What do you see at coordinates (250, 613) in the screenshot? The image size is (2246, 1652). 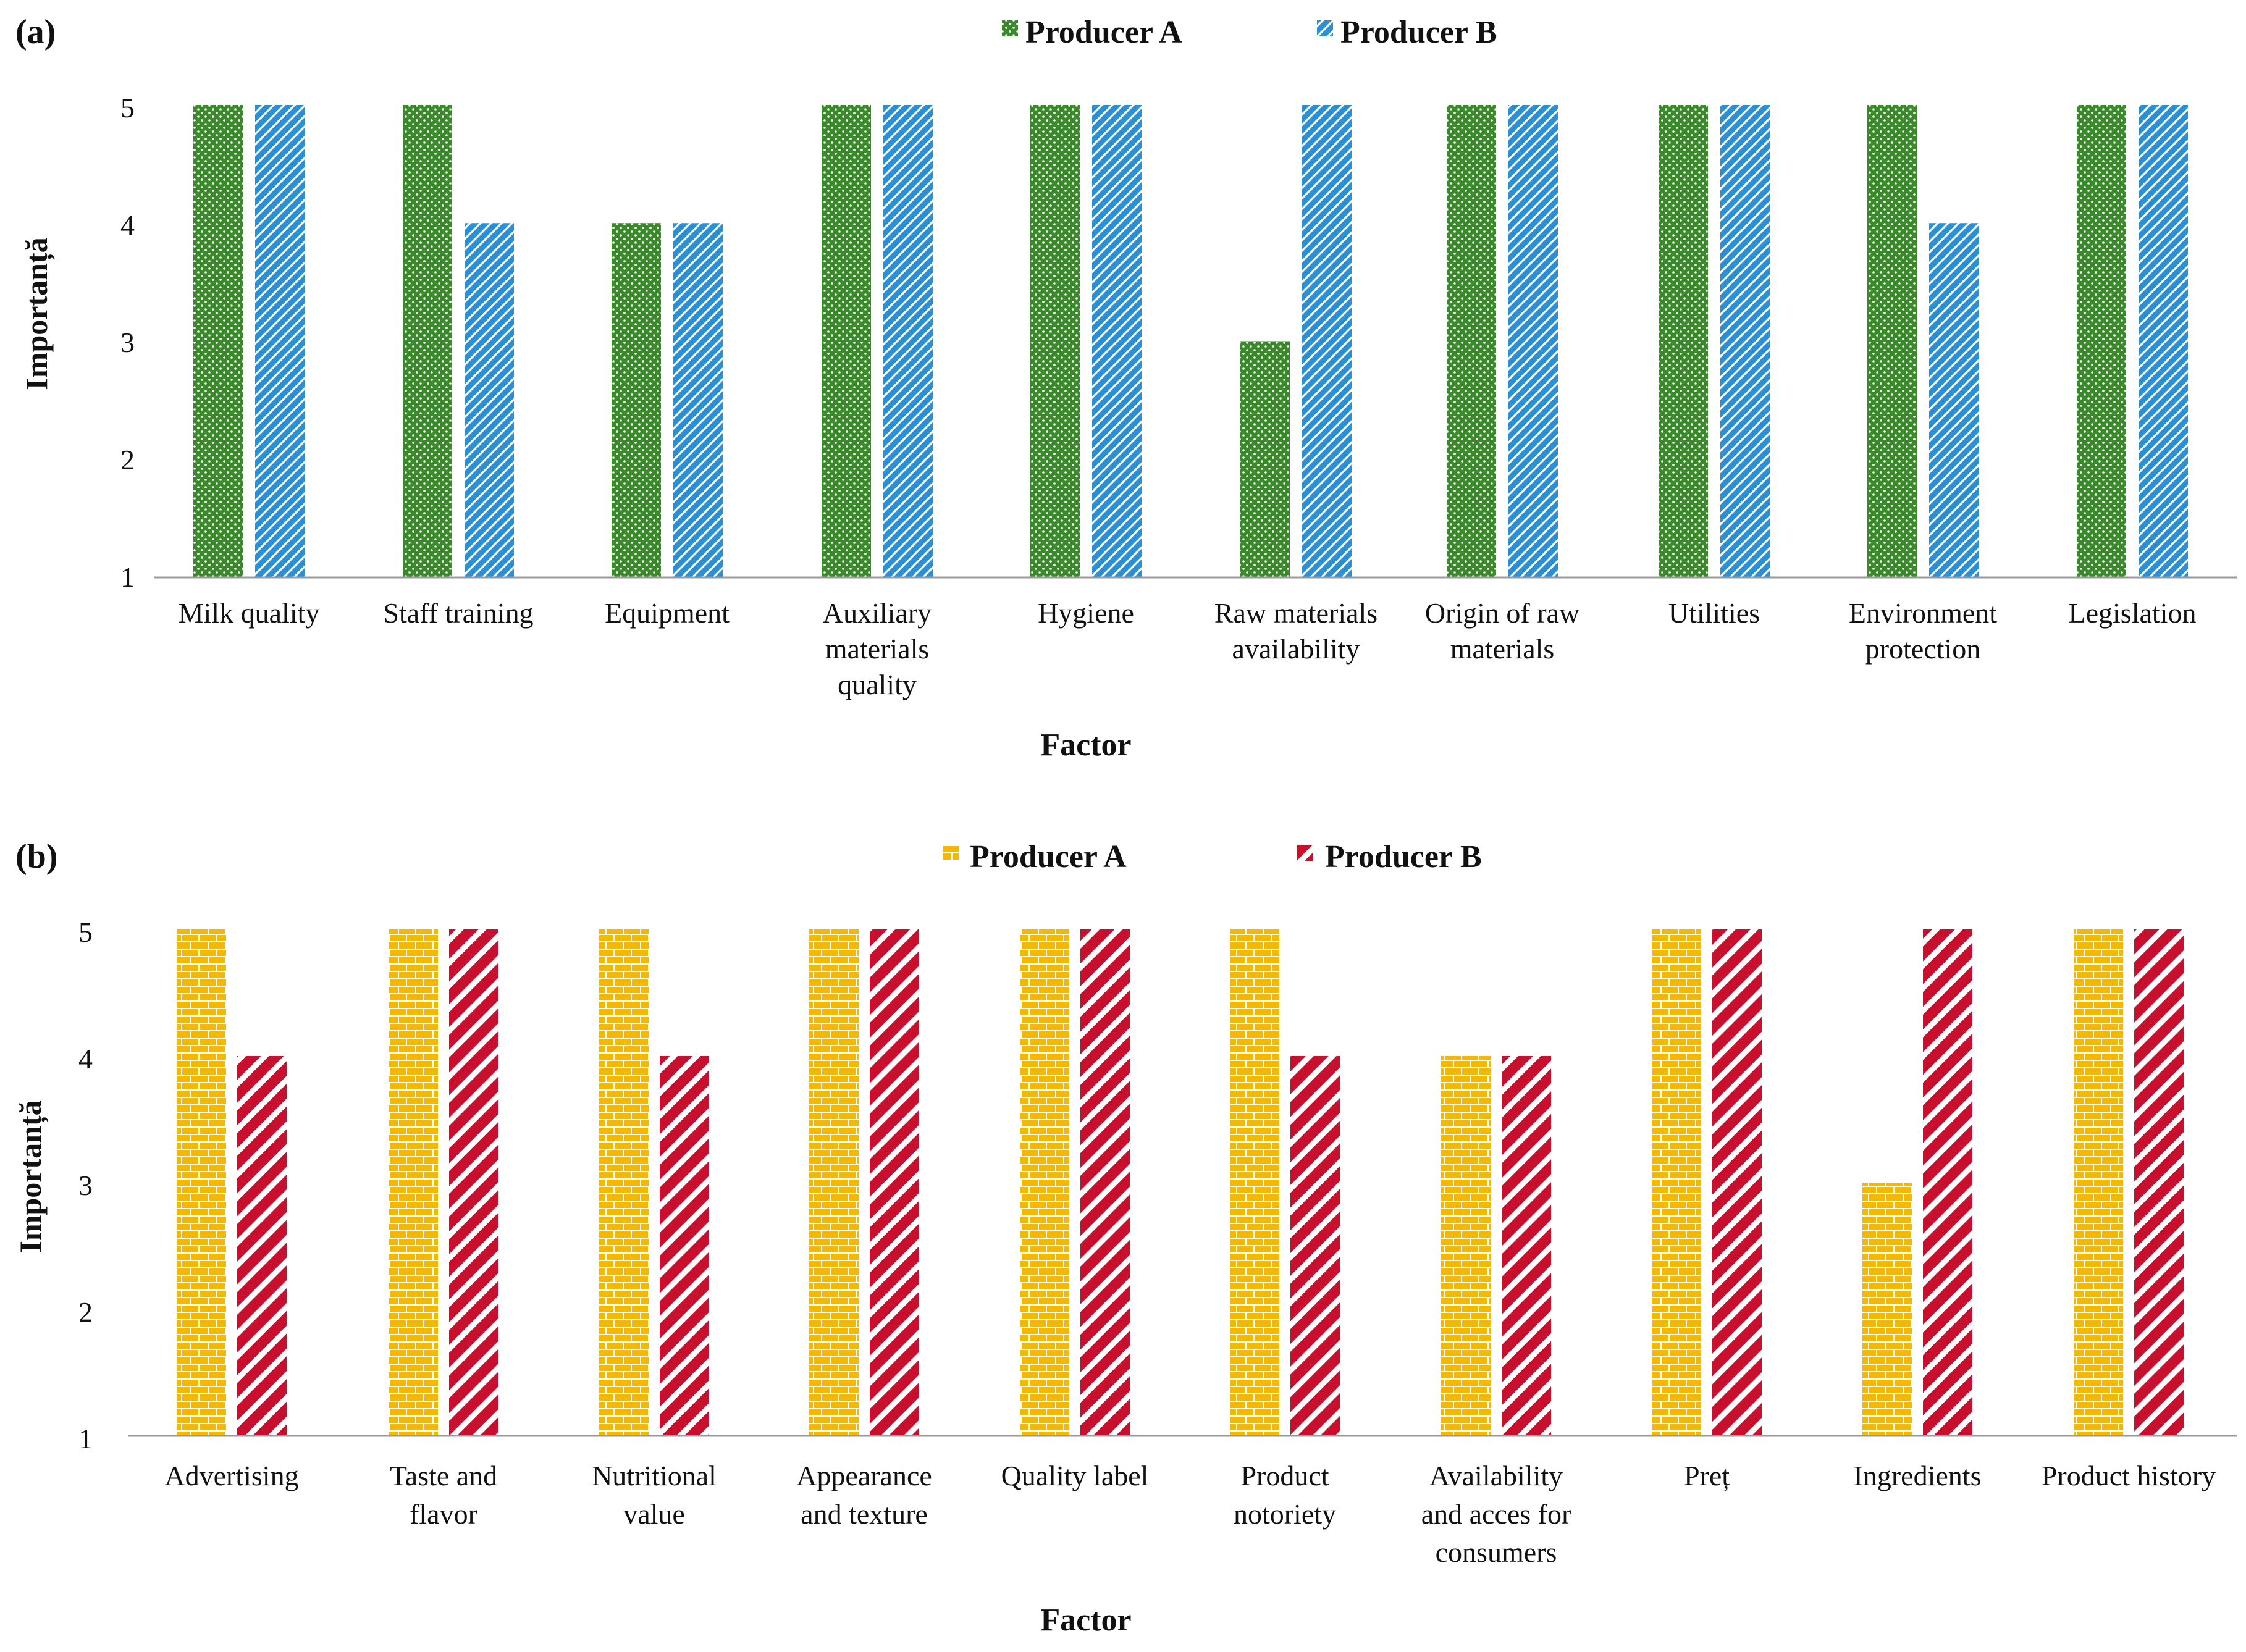 I see `panel-a-category-label-0: Milk quality` at bounding box center [250, 613].